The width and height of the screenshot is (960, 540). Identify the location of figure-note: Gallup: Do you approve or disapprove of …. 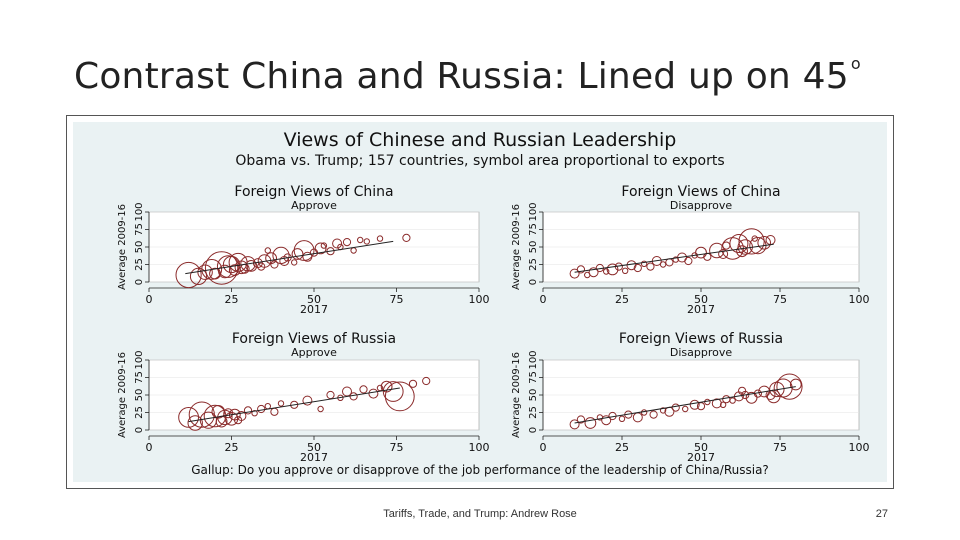
(480, 470).